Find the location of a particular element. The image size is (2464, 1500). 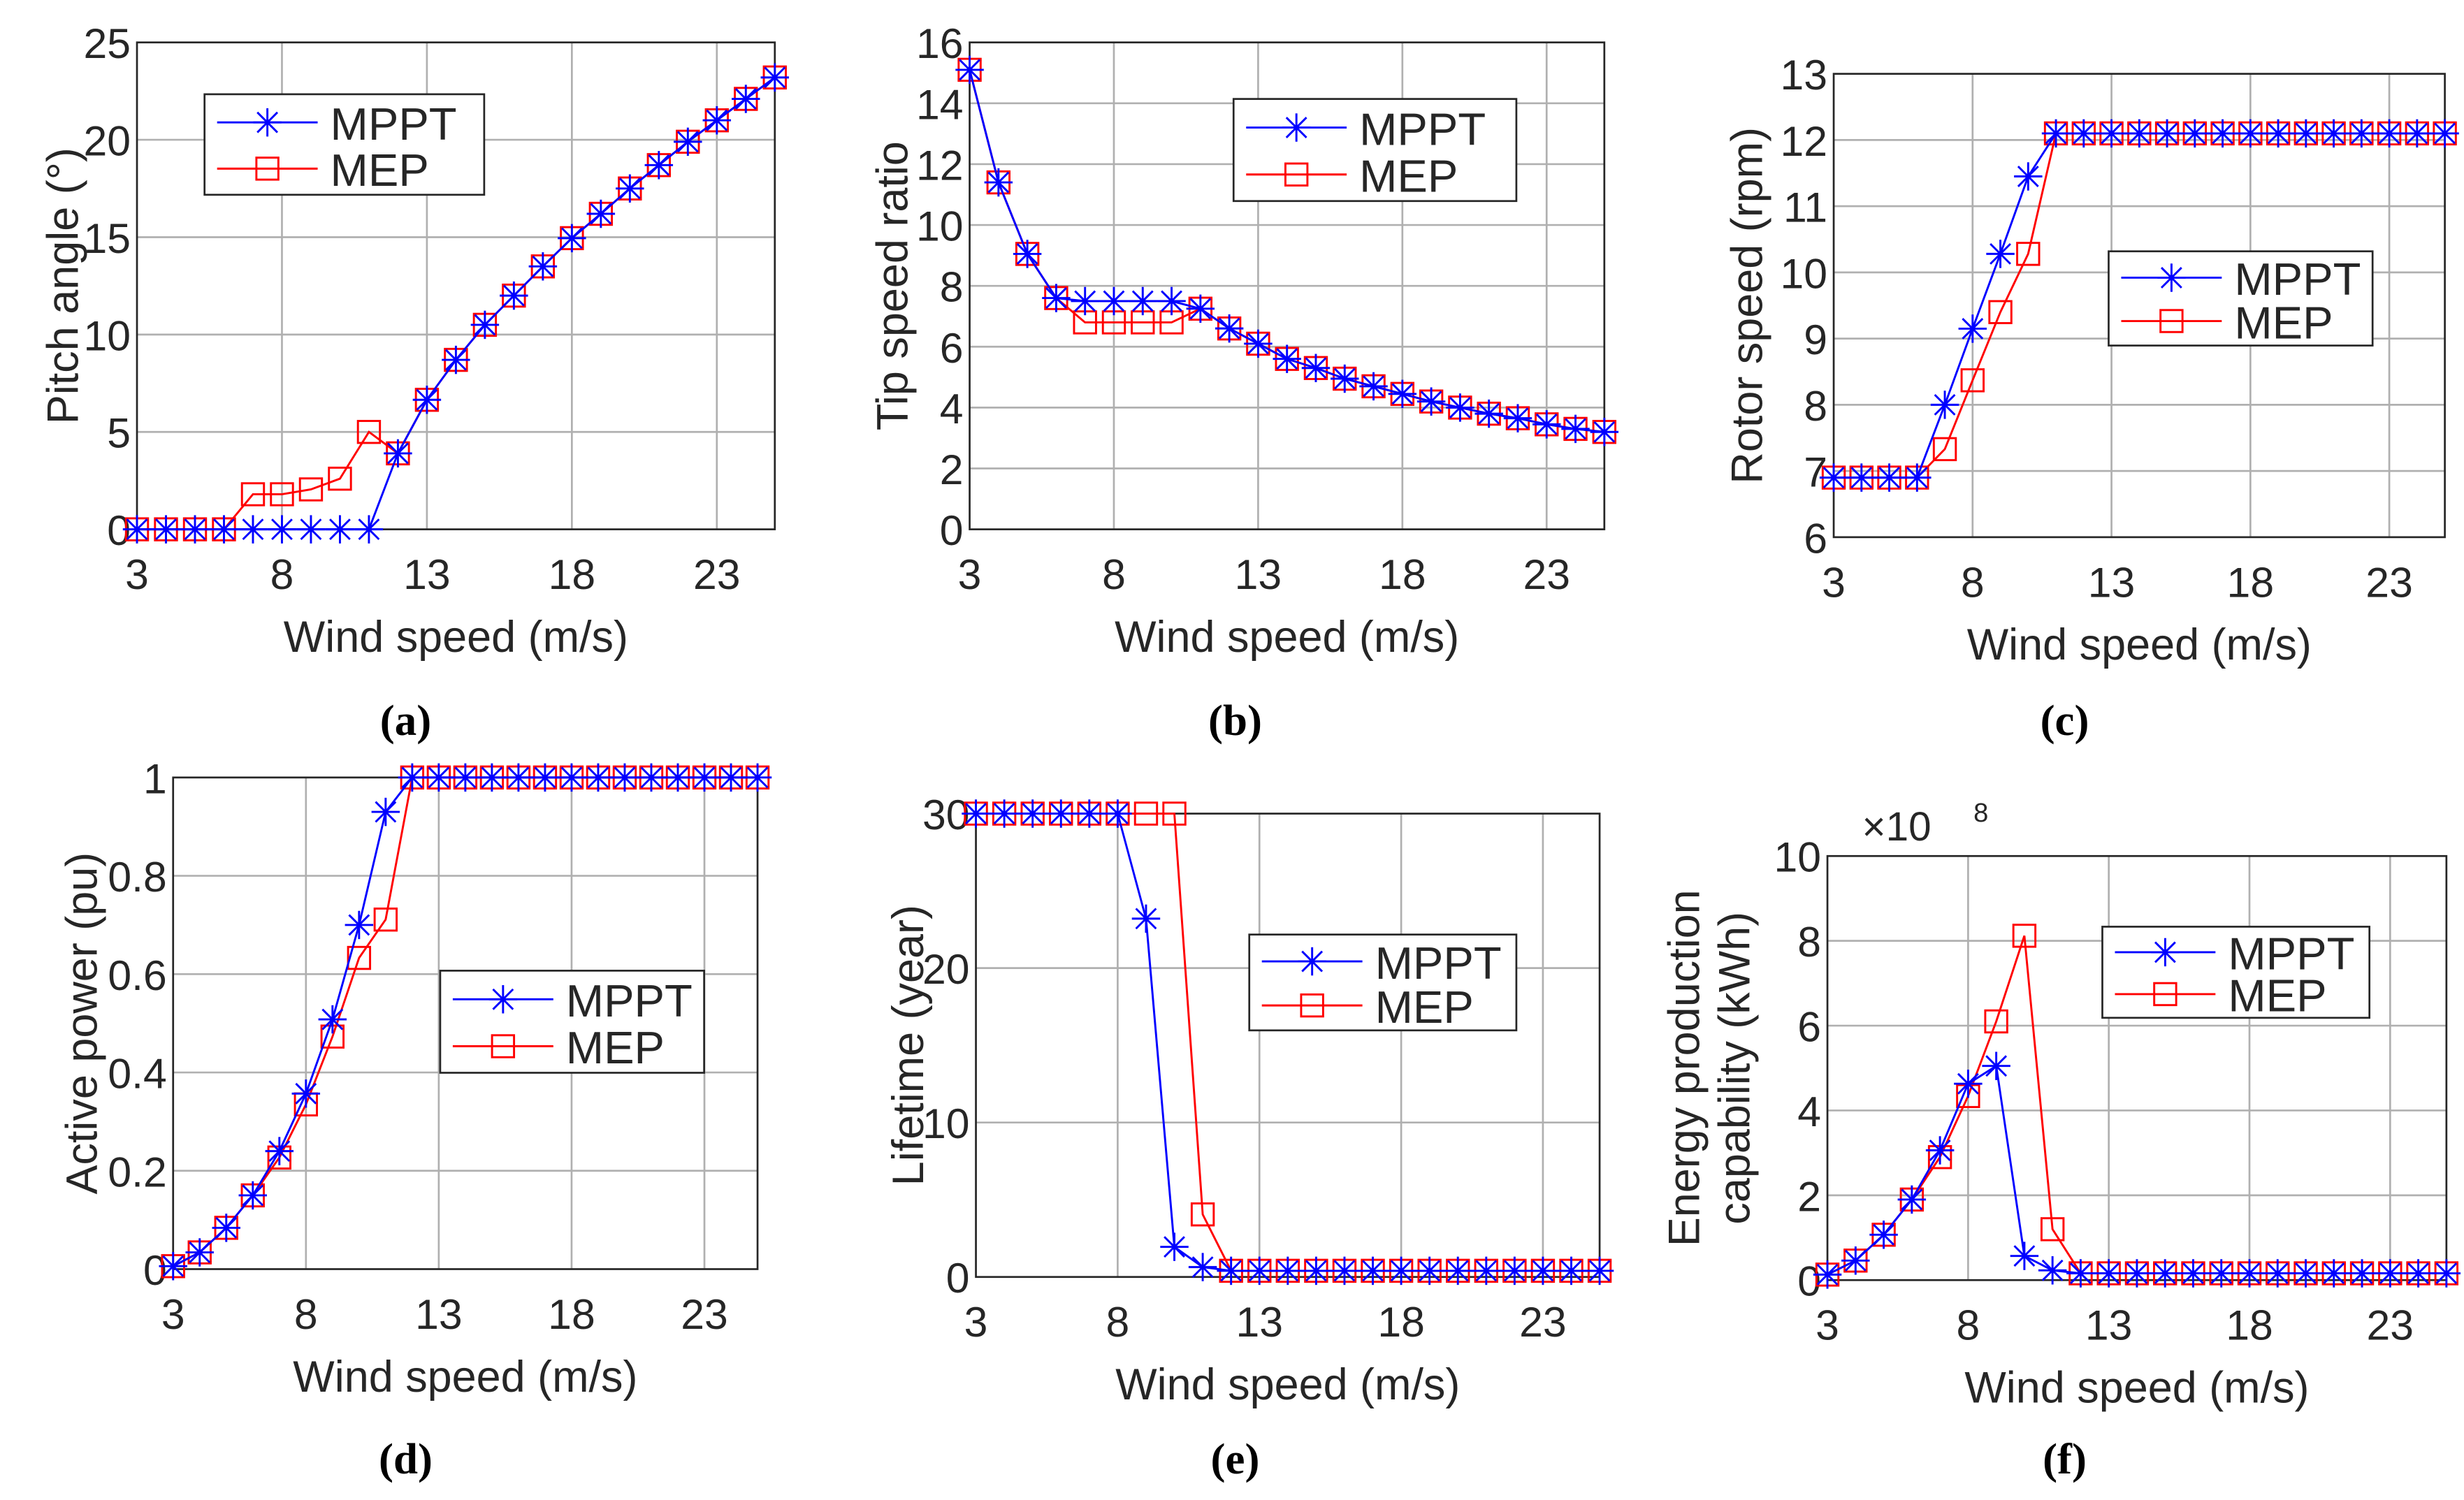

x-tick-label: 3 is located at coordinates (173, 1314).